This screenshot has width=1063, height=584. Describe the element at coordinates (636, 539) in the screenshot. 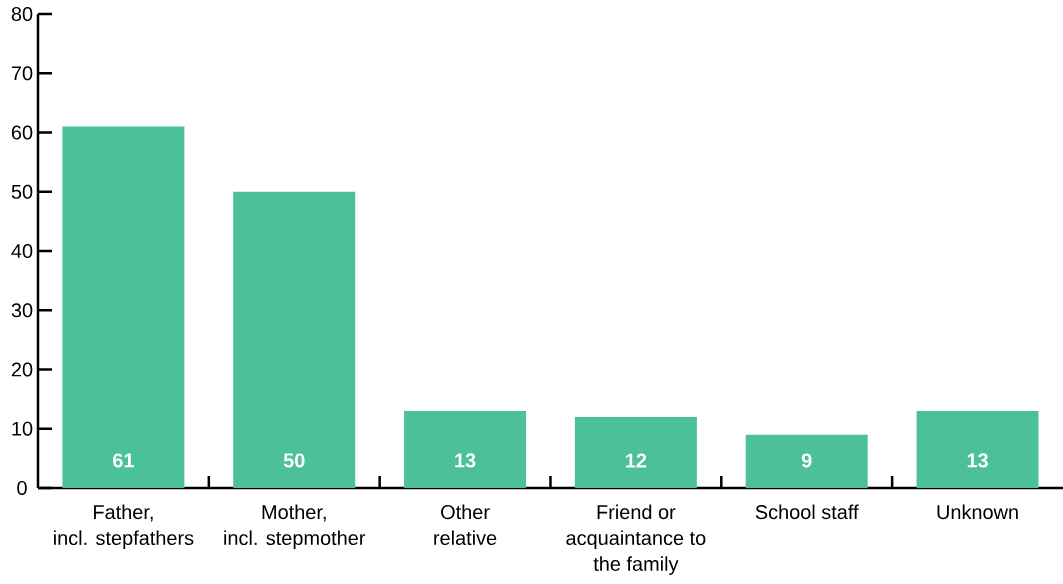

I see `x-tick-label: Friend or acquaintance to the family` at that location.